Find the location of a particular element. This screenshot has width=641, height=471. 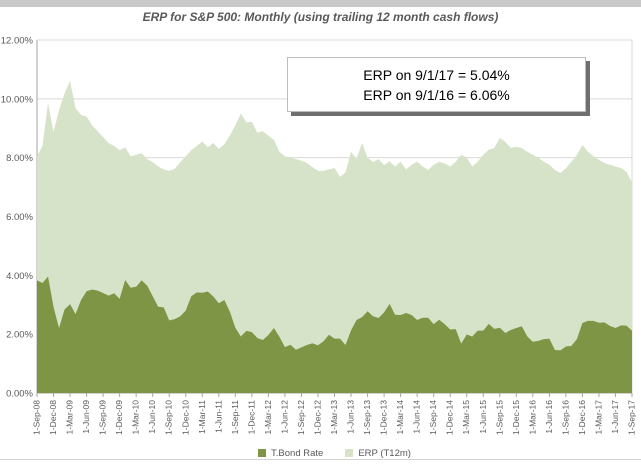

svg-text: 1-Jun-17 is located at coordinates (615, 417).